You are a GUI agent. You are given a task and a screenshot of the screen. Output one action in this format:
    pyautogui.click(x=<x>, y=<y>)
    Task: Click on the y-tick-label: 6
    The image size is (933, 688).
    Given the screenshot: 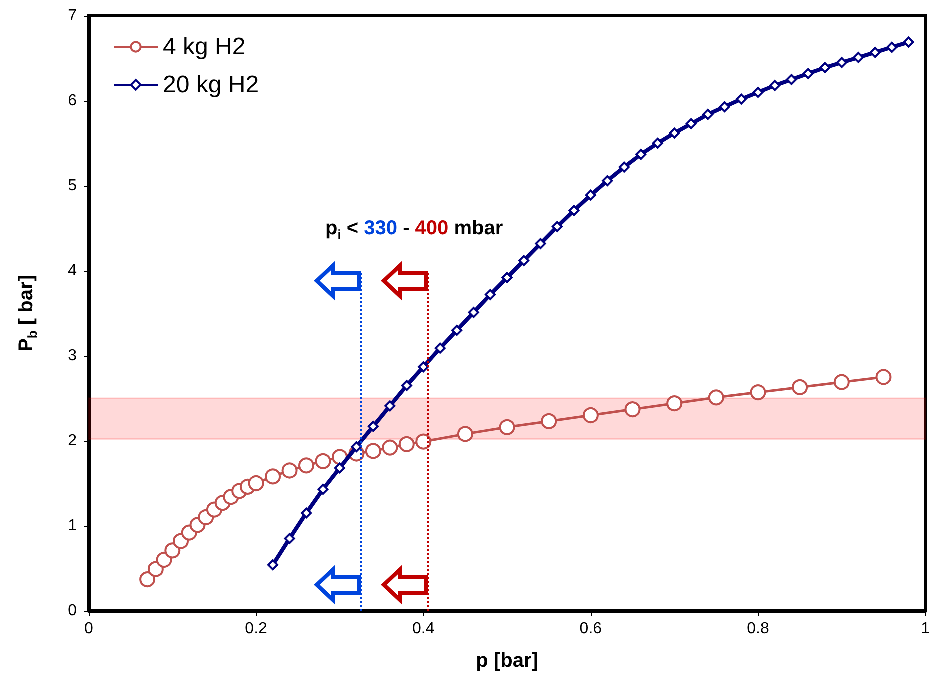 What is the action you would take?
    pyautogui.click(x=73, y=101)
    